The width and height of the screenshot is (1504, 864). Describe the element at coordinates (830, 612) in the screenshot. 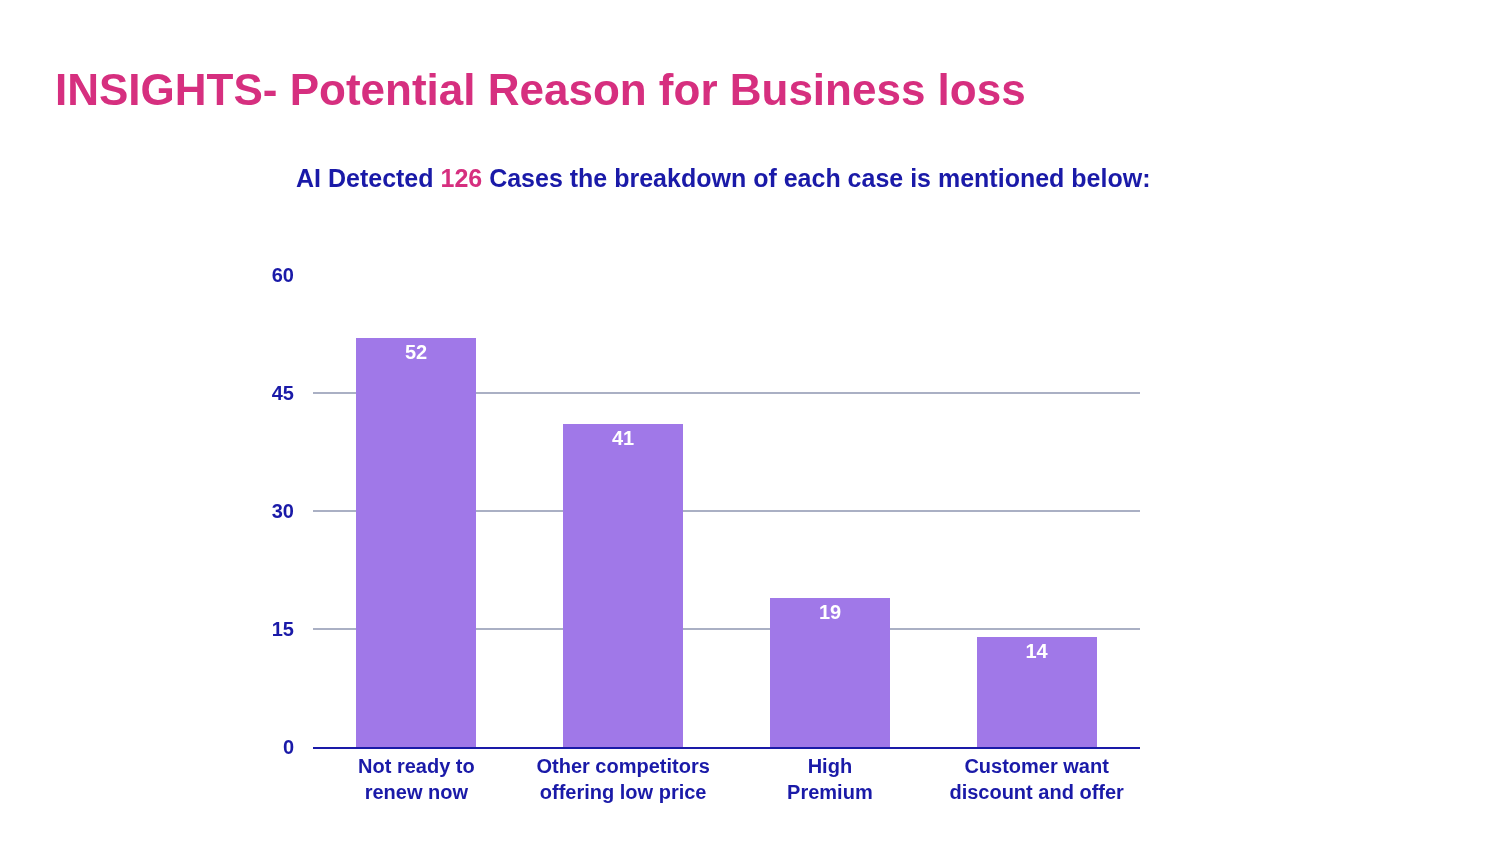

I see `data-label: 19` at that location.